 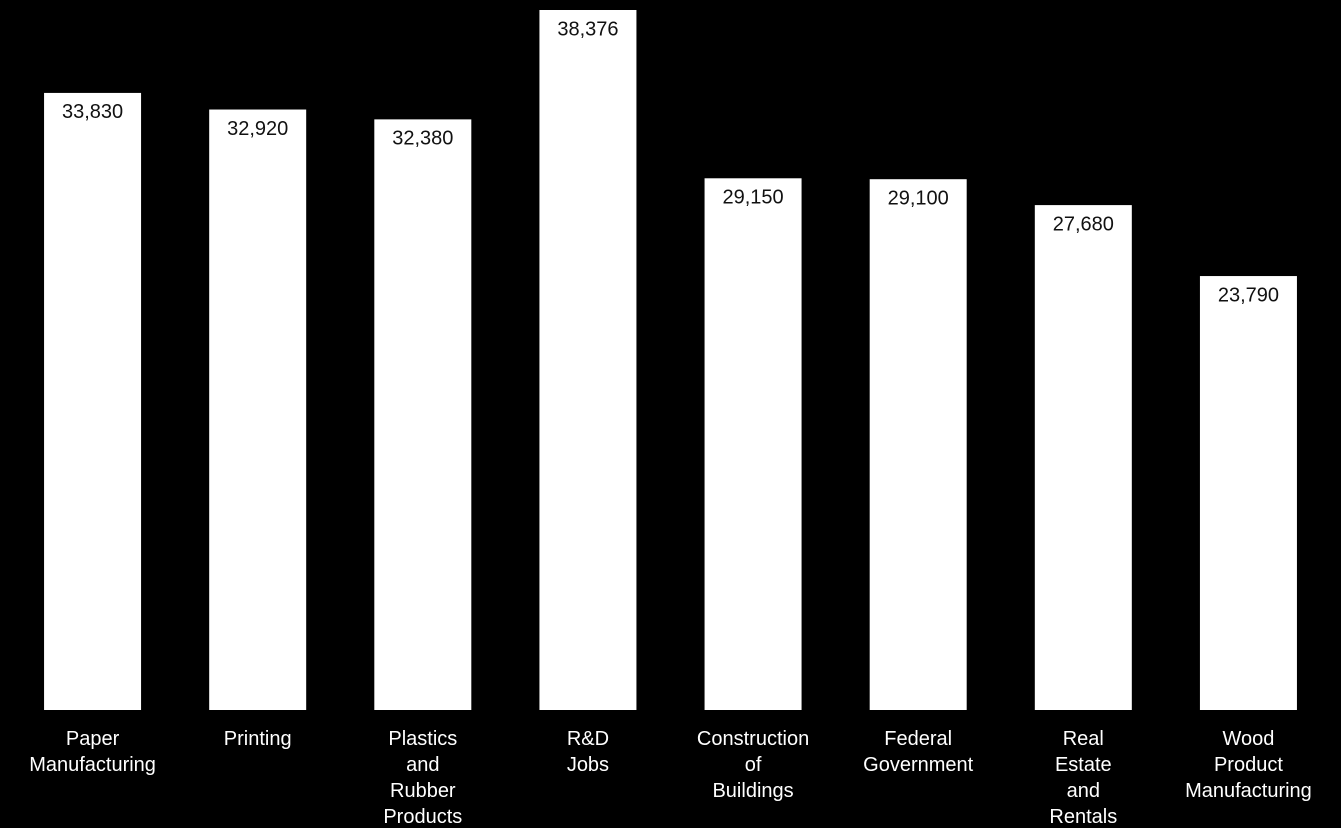 I want to click on x-tick-label: Federal Government, so click(x=918, y=752).